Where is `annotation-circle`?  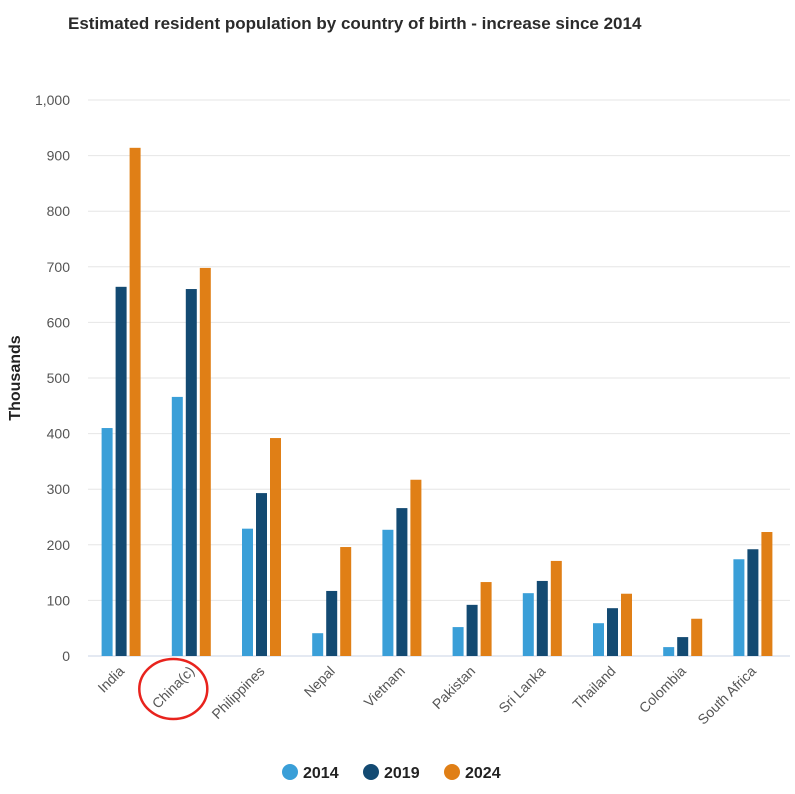
annotation-circle is located at coordinates (173, 689).